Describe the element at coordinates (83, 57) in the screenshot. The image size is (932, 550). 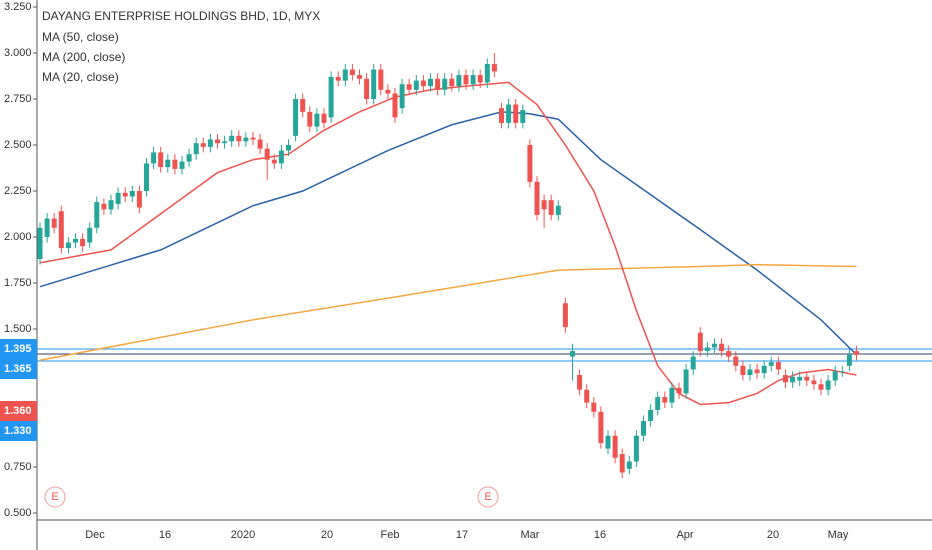
I see `legend-entry: MA (200, close)` at that location.